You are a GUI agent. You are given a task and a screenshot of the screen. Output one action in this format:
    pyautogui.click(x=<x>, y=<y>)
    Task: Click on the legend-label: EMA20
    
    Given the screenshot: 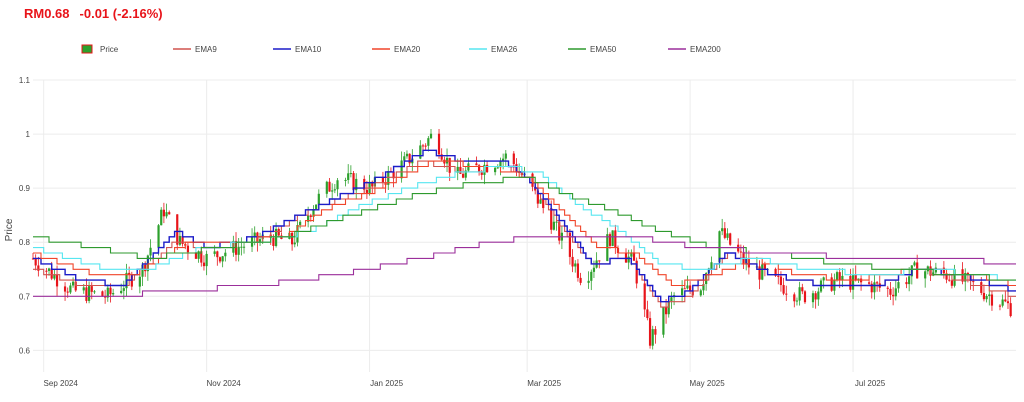 What is the action you would take?
    pyautogui.click(x=407, y=49)
    